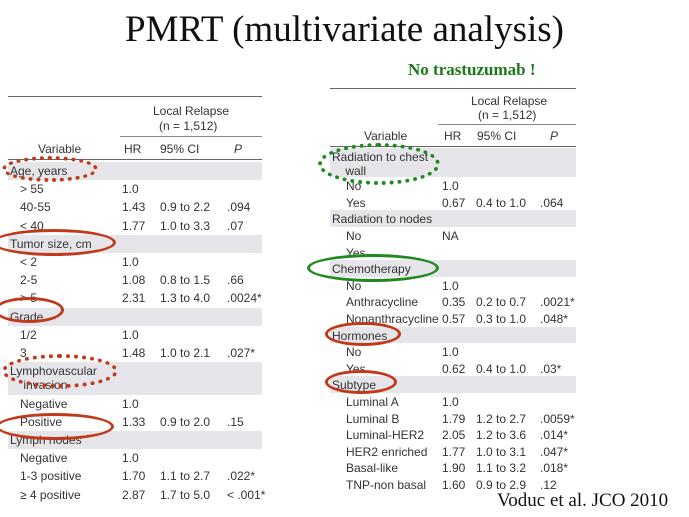  I want to click on hr-value: 1.70, so click(134, 476).